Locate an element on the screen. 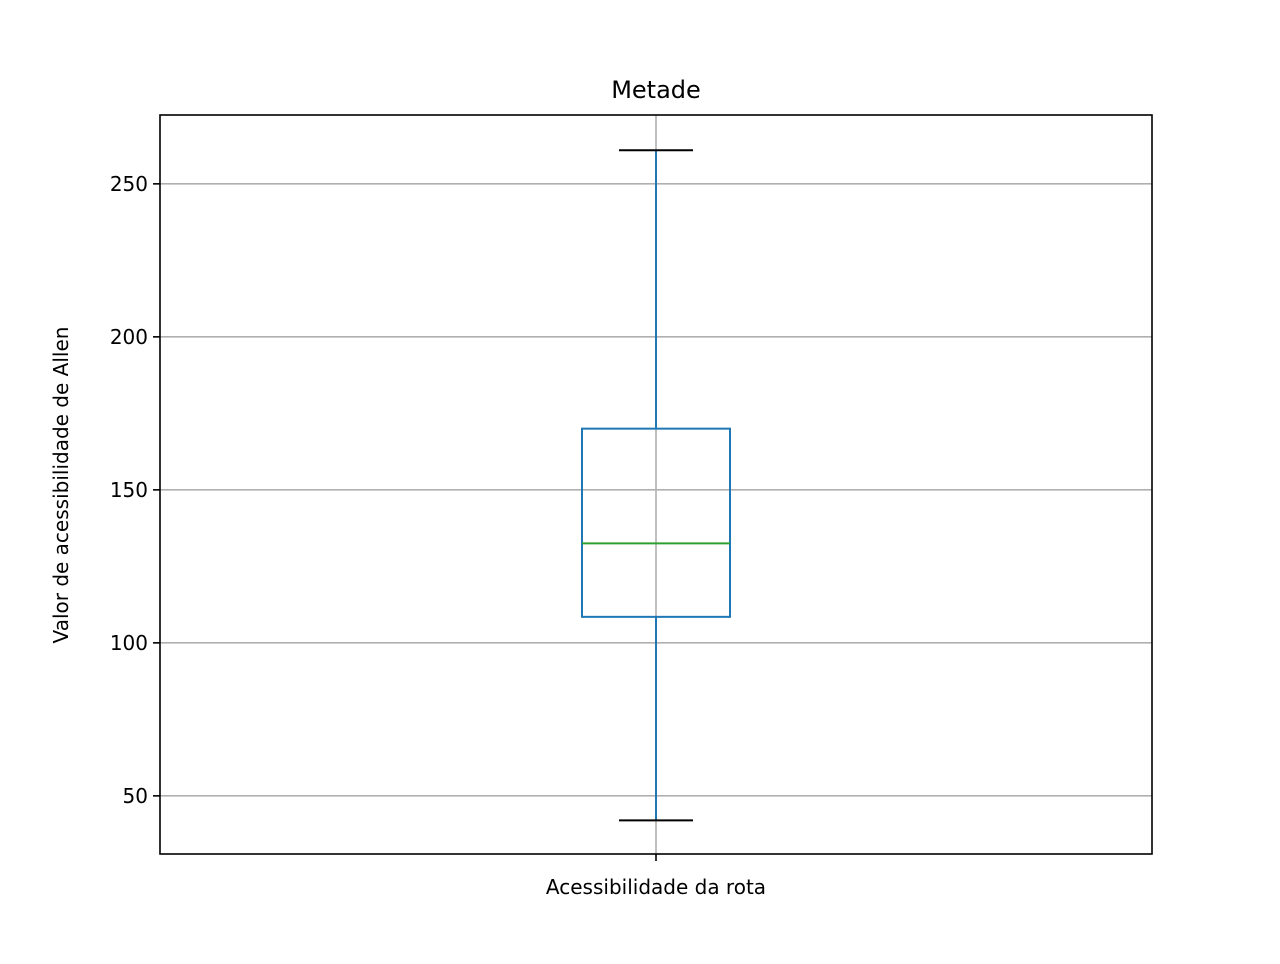  chart-title: Metade is located at coordinates (656, 90).